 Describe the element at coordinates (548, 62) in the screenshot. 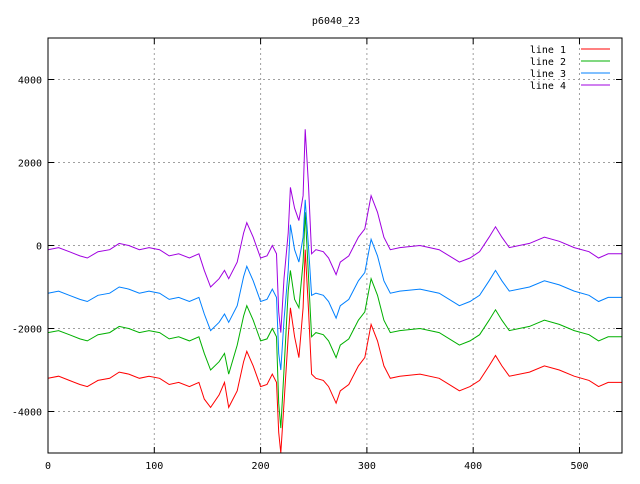

I see `legend-label: line 2` at that location.